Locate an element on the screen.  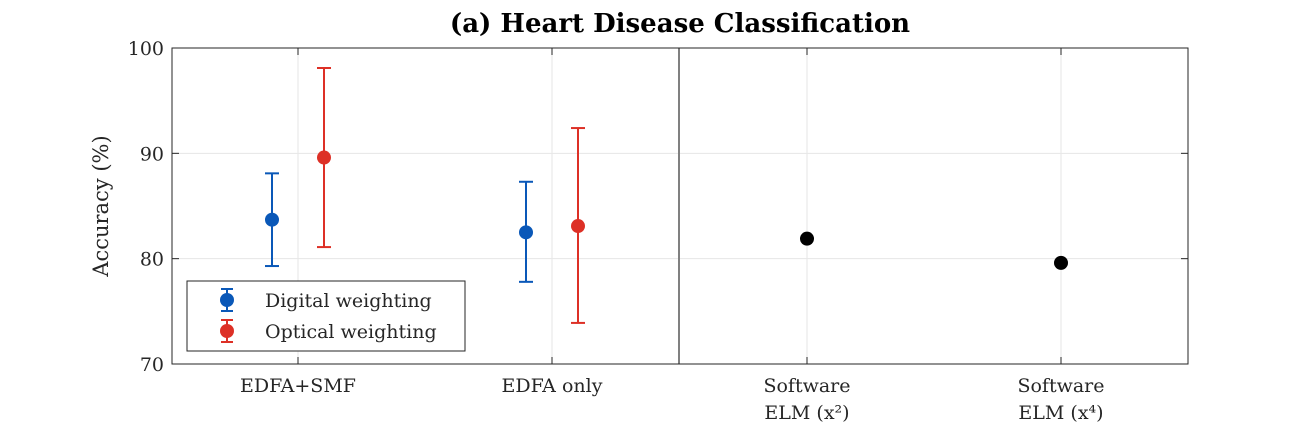
y-tick-label: 70 is located at coordinates (152, 365).